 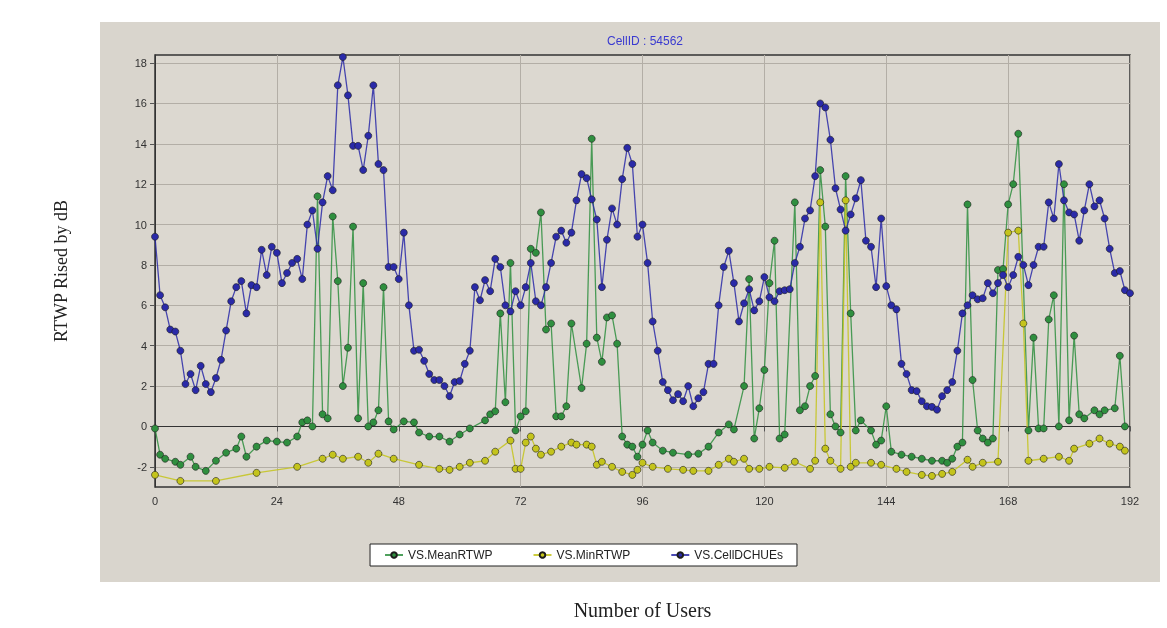 I want to click on y-tick-label: 4, so click(x=143, y=345).